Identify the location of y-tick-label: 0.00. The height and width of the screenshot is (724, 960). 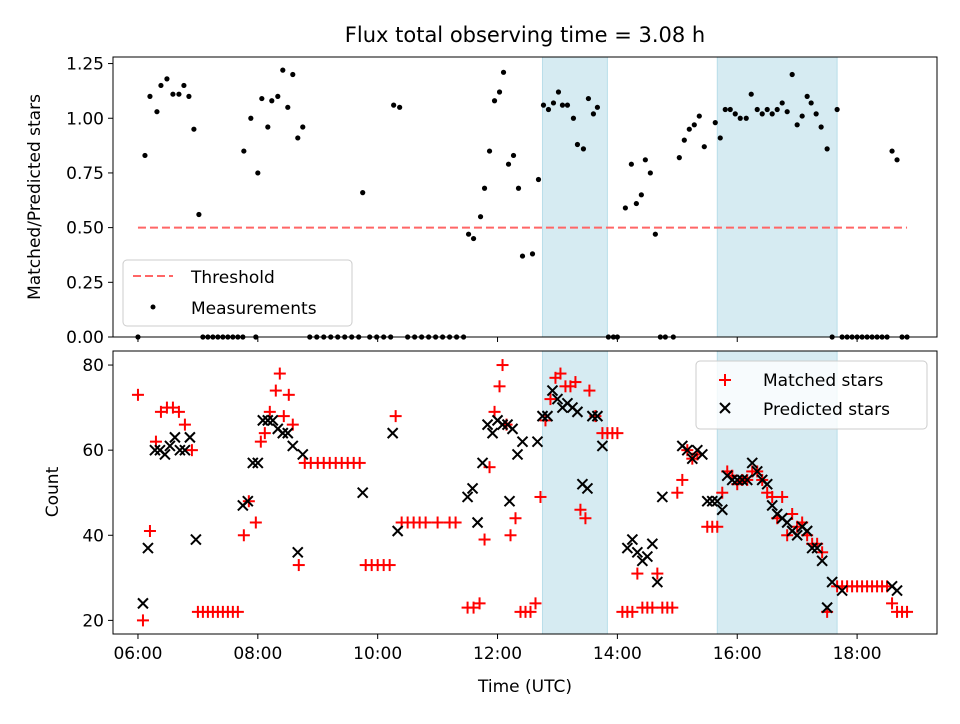
(85, 338).